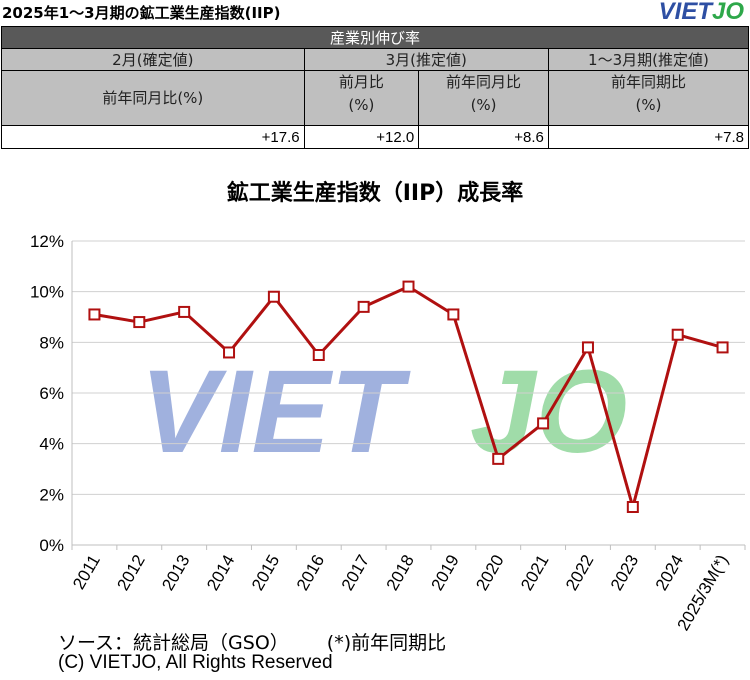 This screenshot has height=680, width=750. I want to click on x-tick-label: 2020, so click(489, 573).